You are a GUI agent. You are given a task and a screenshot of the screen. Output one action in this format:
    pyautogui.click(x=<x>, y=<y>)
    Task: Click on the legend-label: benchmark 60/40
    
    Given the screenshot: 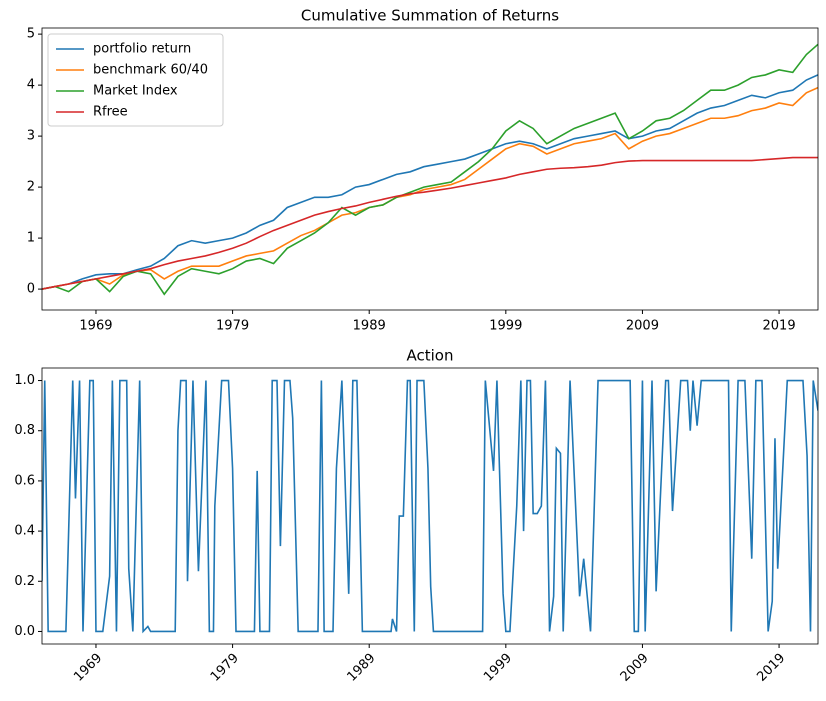 What is the action you would take?
    pyautogui.click(x=150, y=70)
    